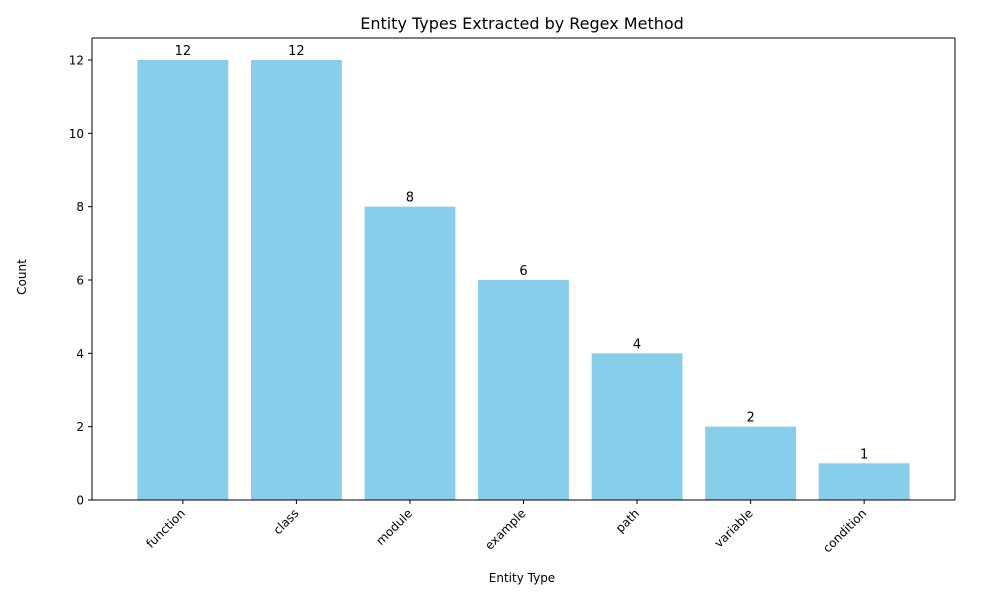 This screenshot has width=1000, height=604. I want to click on data-label-condition: 1, so click(864, 454).